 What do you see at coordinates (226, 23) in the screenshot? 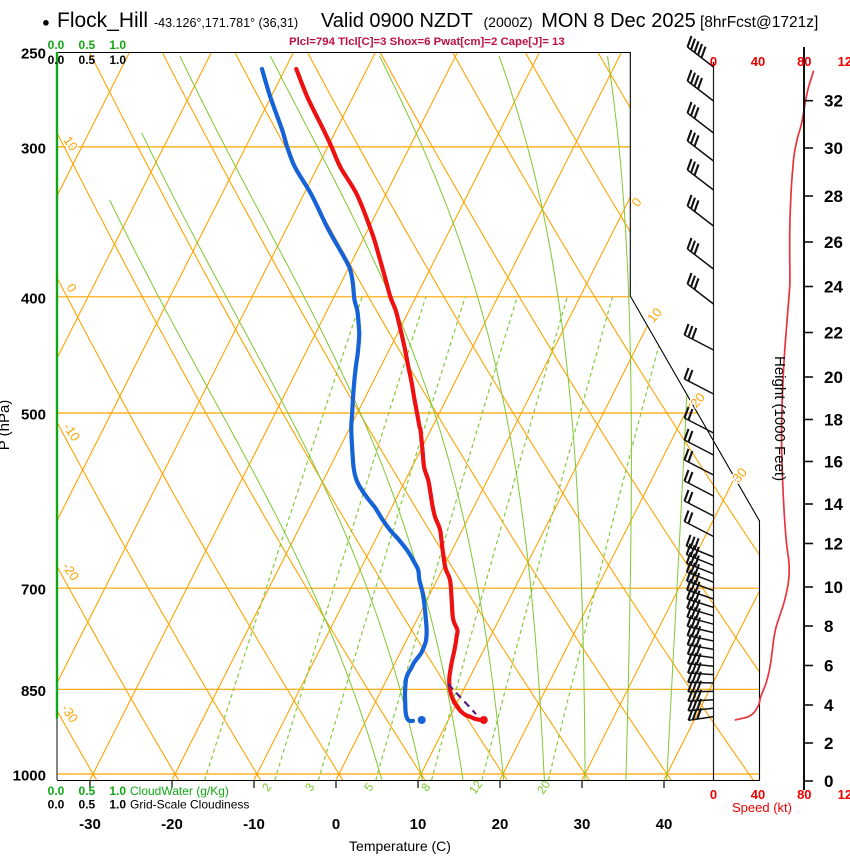
I see `svg-text: -43.126°,171.781° (36,31)` at bounding box center [226, 23].